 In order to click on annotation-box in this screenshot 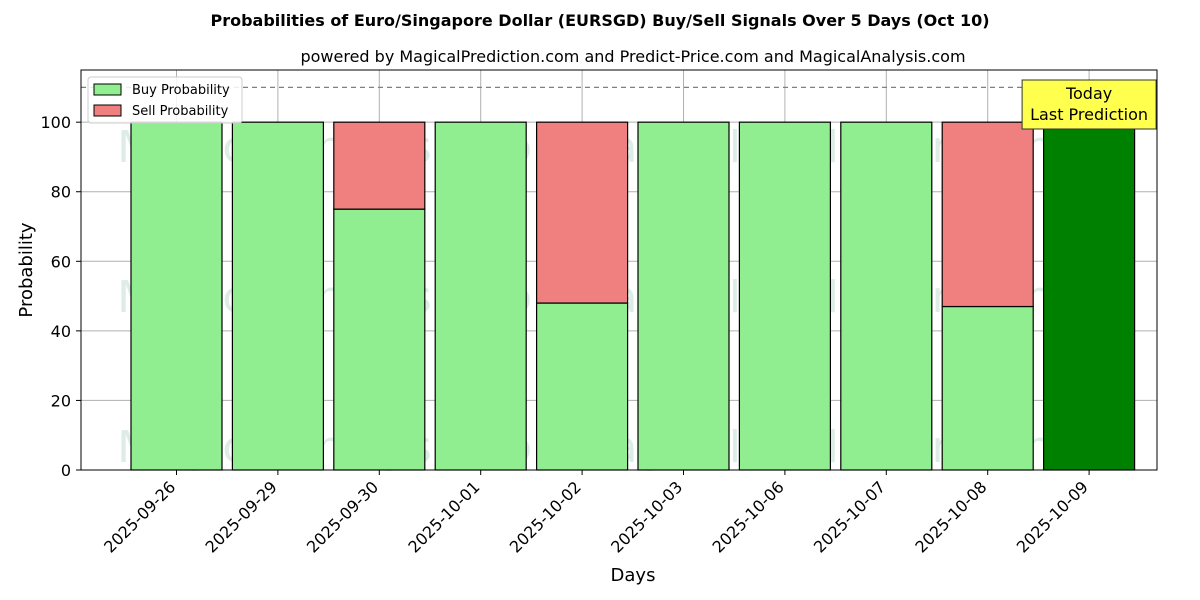, I will do `click(1089, 104)`.